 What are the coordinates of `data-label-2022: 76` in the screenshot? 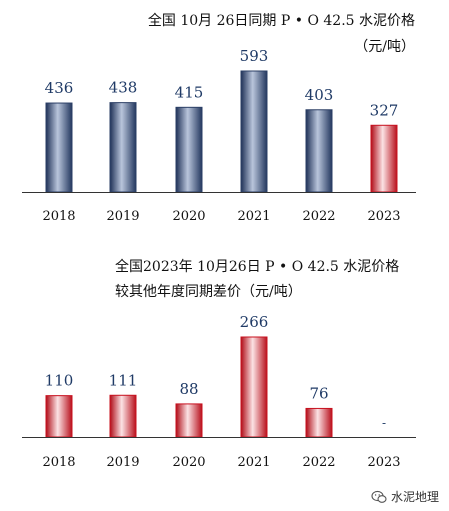 It's located at (318, 393).